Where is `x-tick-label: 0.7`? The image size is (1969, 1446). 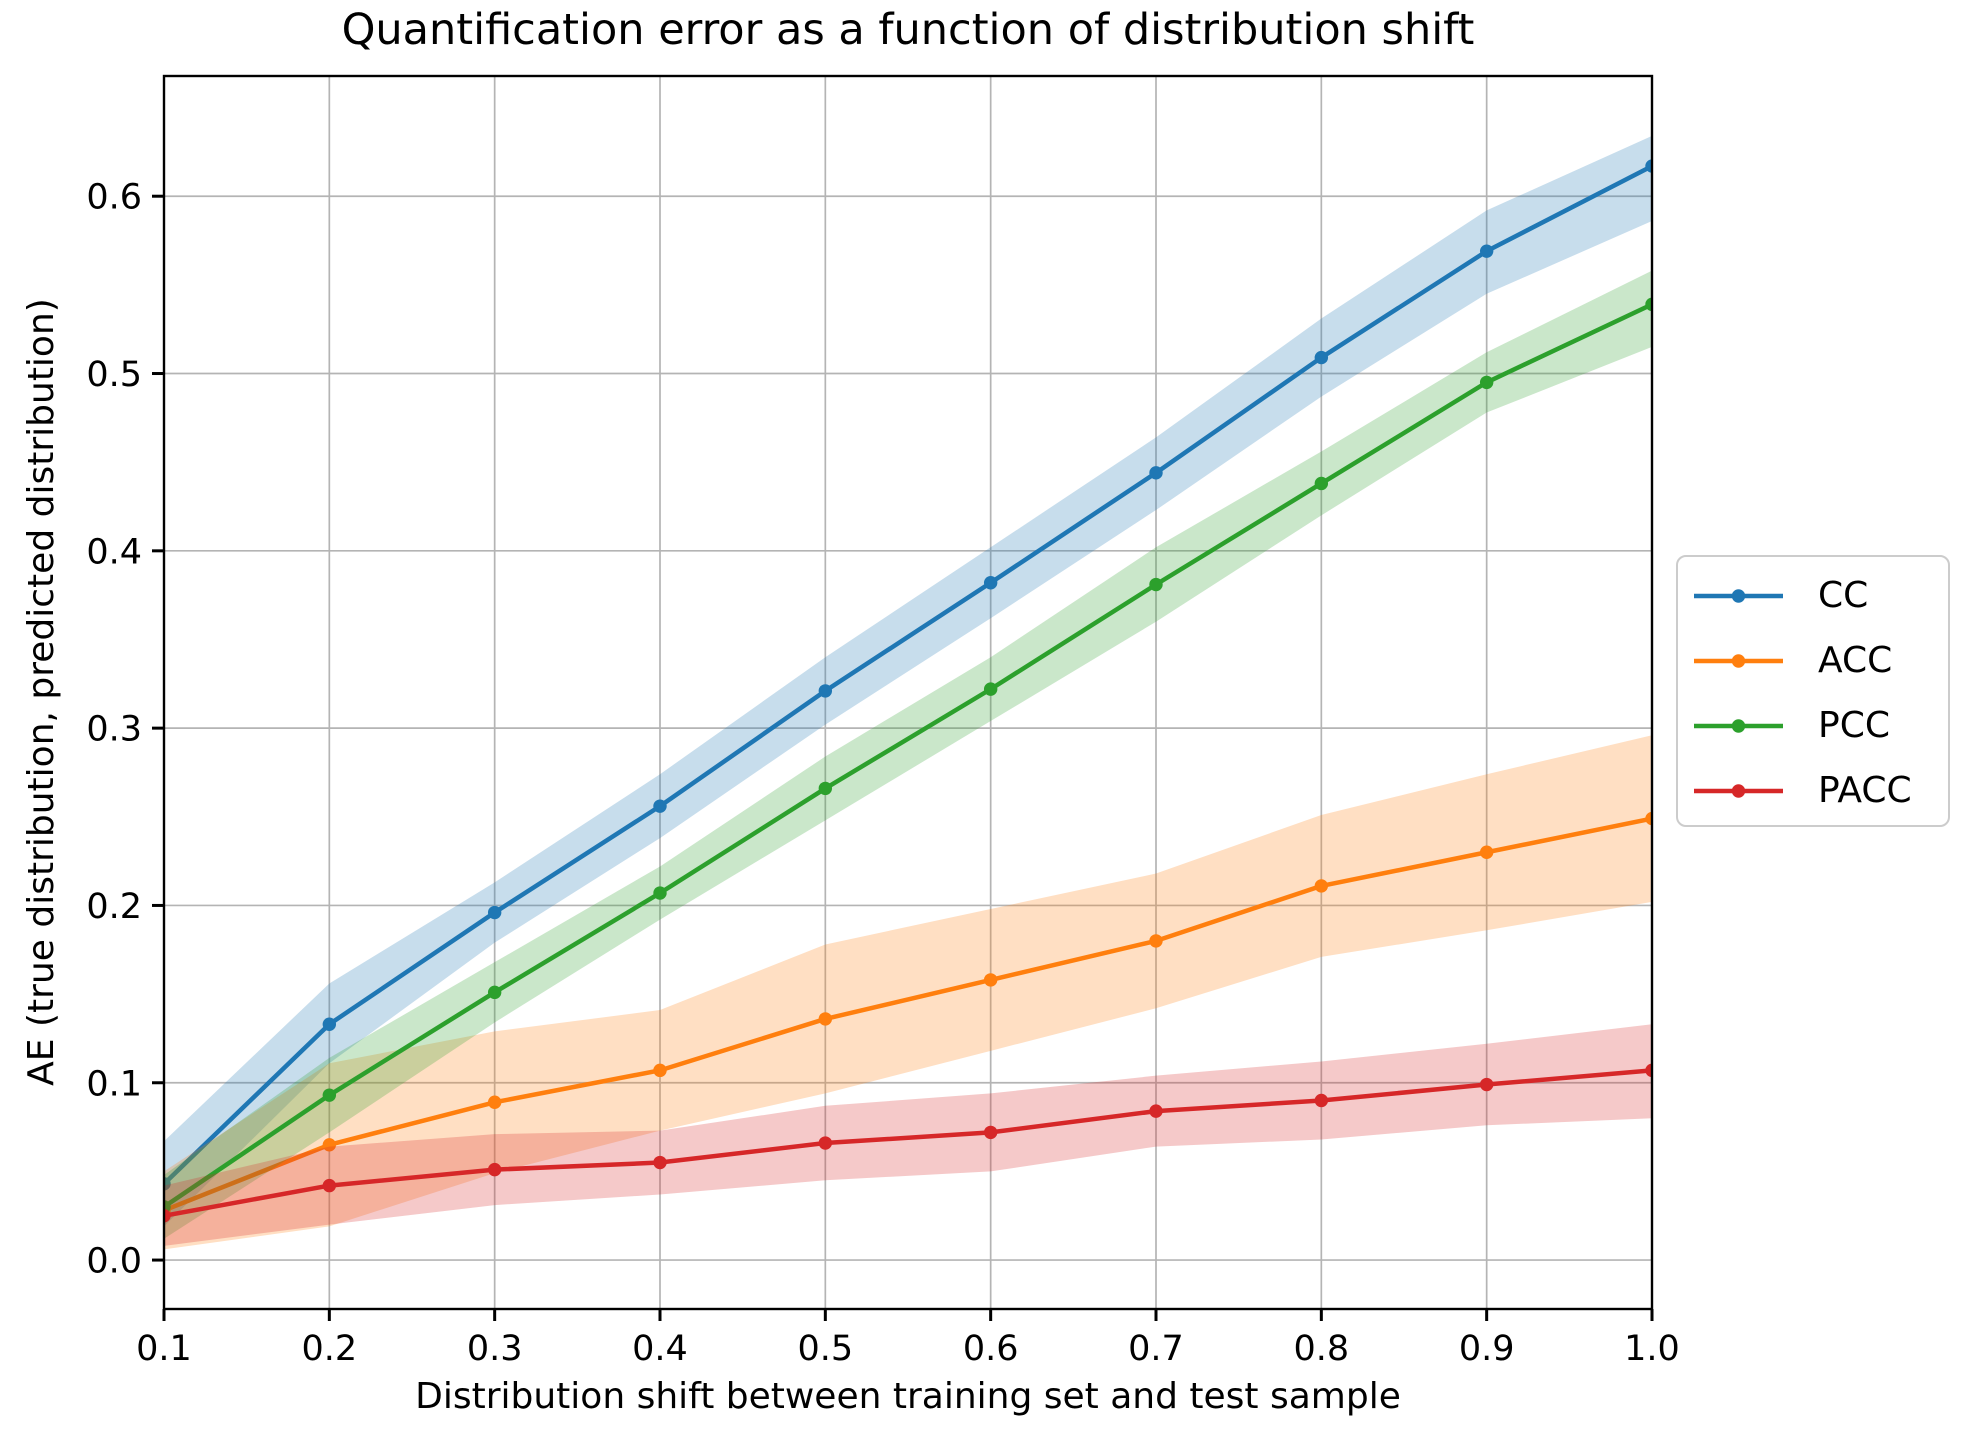
x-tick-label: 0.7 is located at coordinates (1156, 1349).